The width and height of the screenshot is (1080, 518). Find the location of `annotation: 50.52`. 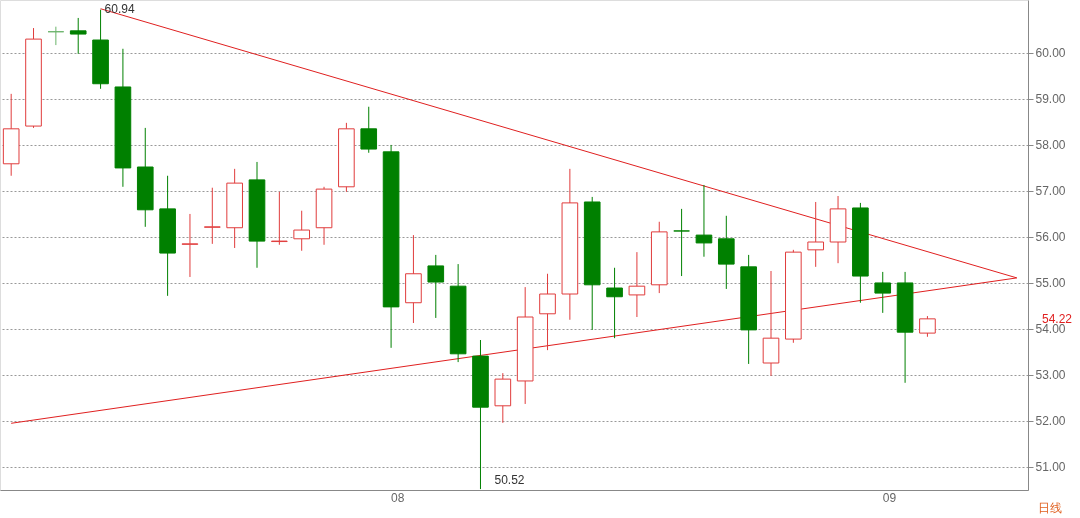

annotation: 50.52 is located at coordinates (509, 480).